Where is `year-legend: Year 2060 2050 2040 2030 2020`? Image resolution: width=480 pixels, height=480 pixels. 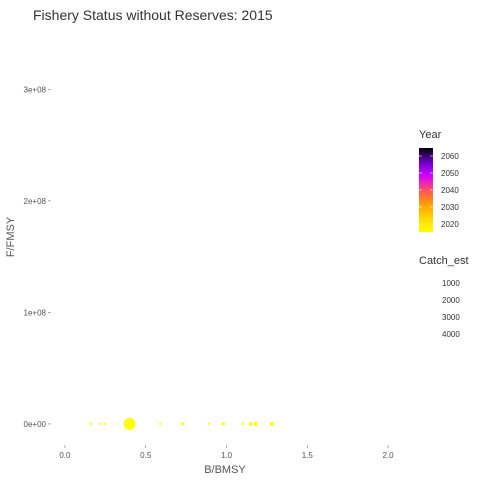 year-legend: Year 2060 2050 2040 2030 2020 is located at coordinates (439, 180).